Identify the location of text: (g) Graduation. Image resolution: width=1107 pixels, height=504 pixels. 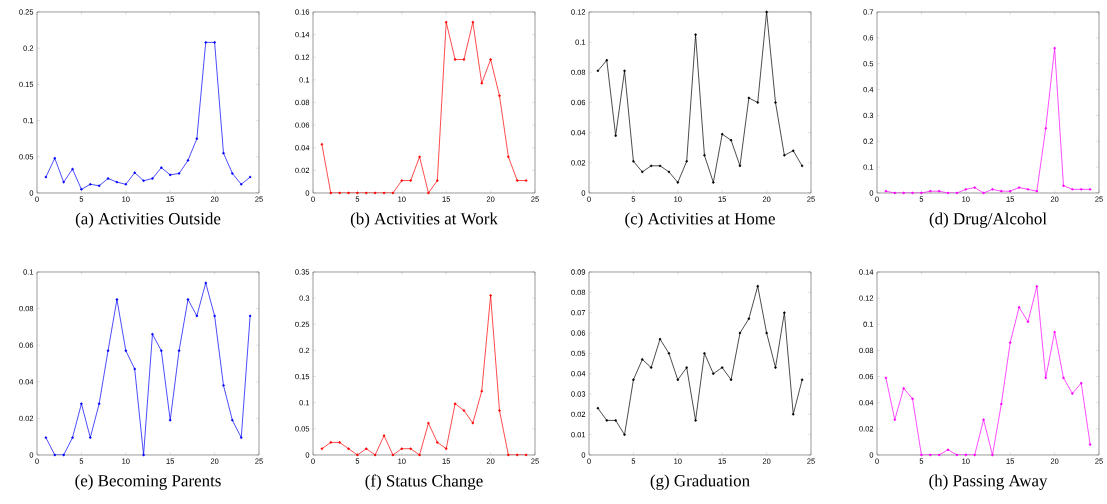
(700, 482).